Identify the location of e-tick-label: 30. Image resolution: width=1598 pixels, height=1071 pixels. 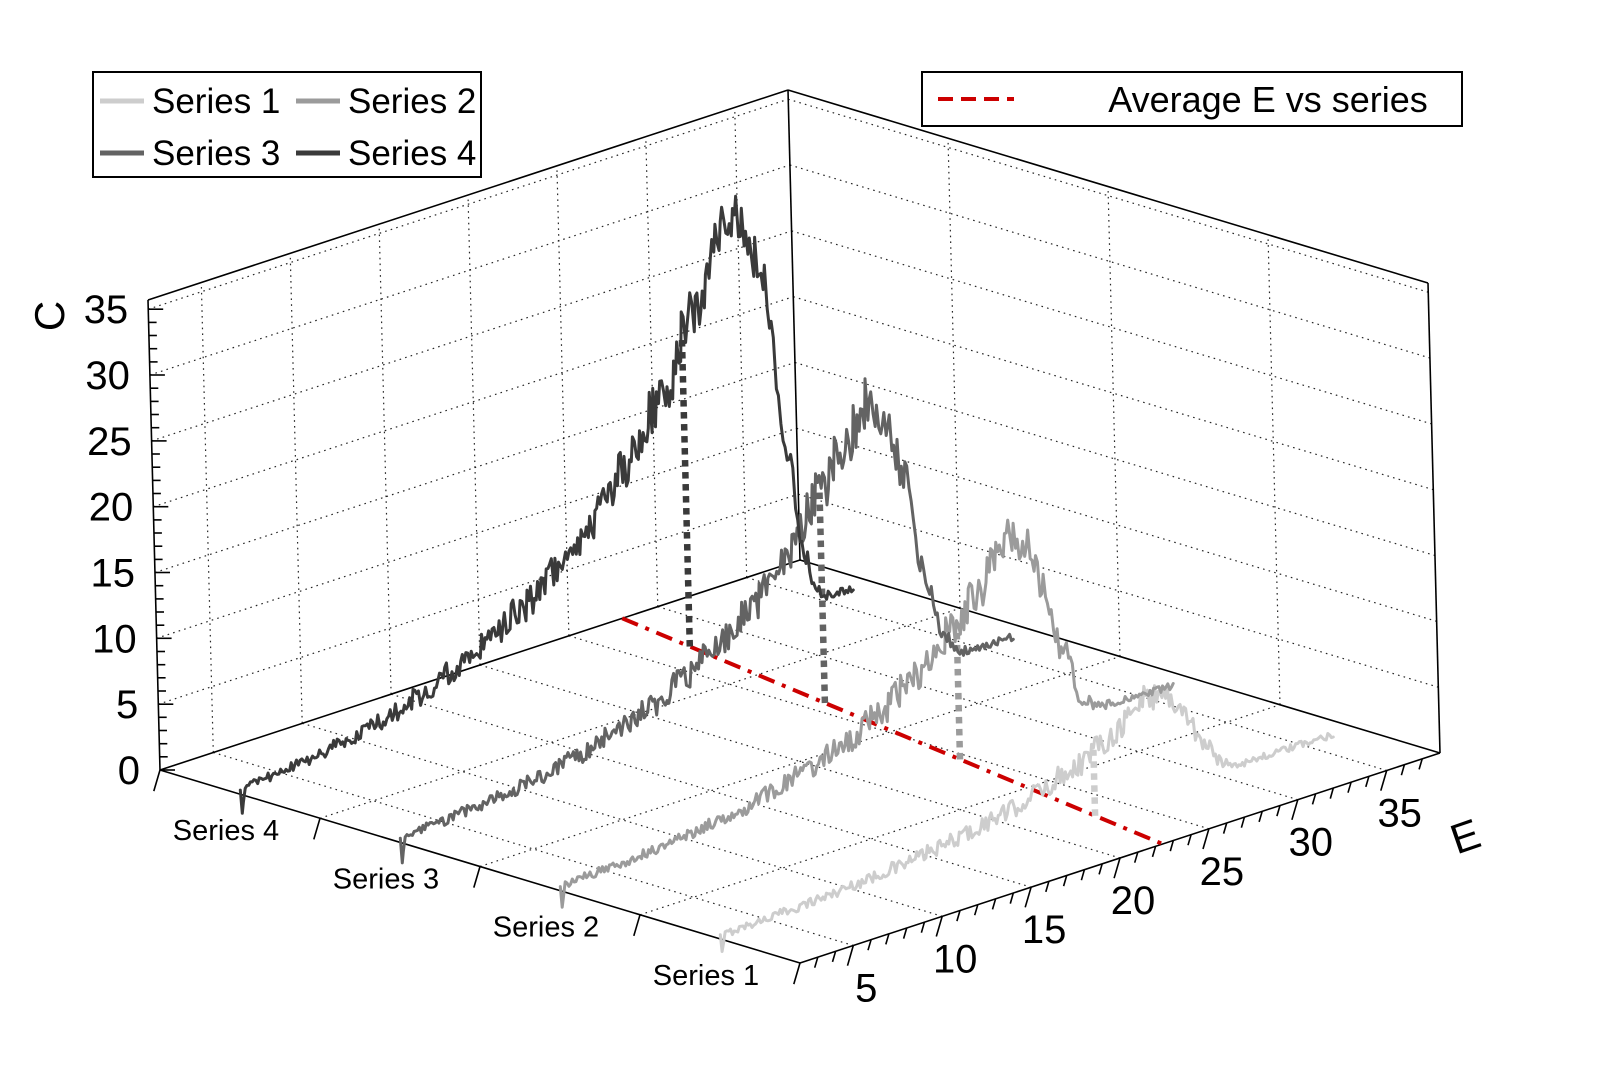
(1311, 843).